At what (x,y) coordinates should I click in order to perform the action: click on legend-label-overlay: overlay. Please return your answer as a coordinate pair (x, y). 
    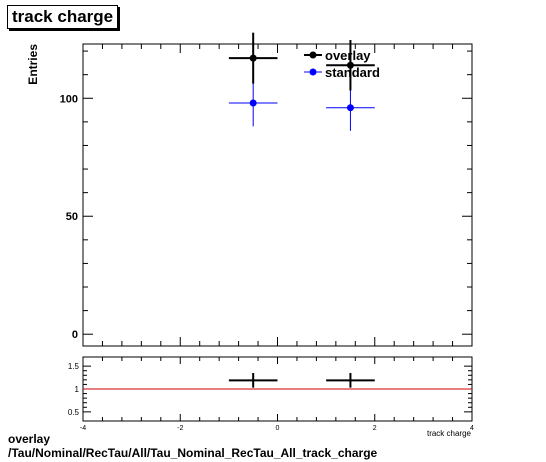
    Looking at the image, I should click on (348, 55).